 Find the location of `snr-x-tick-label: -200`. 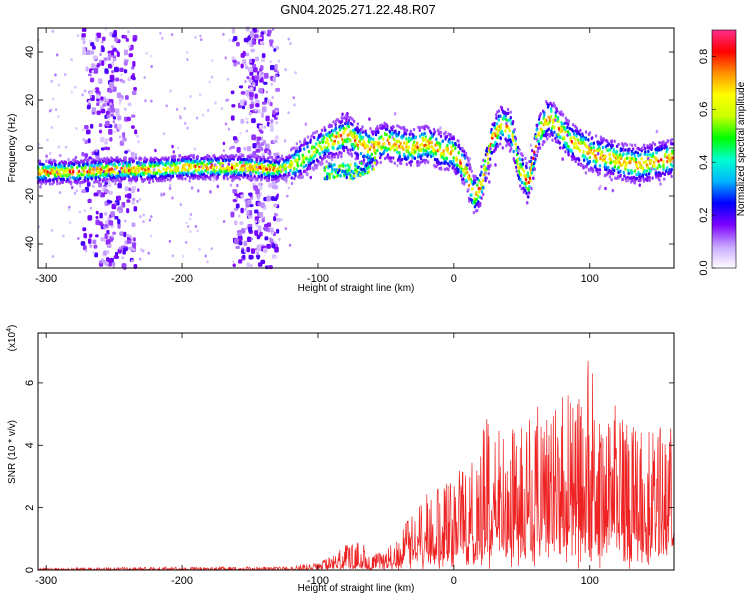

snr-x-tick-label: -200 is located at coordinates (182, 581).